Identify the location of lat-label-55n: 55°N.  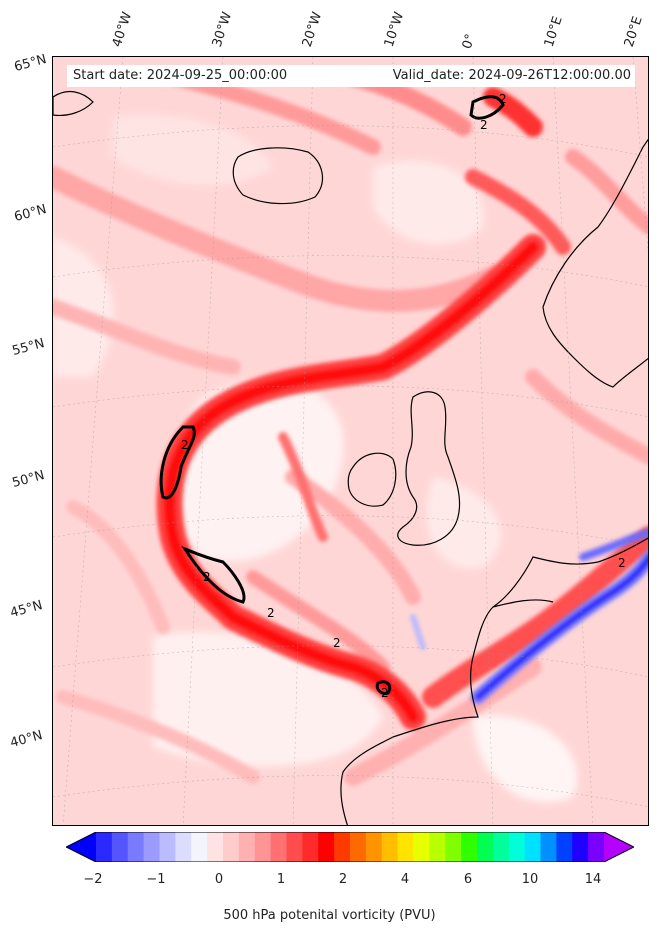
(28, 347).